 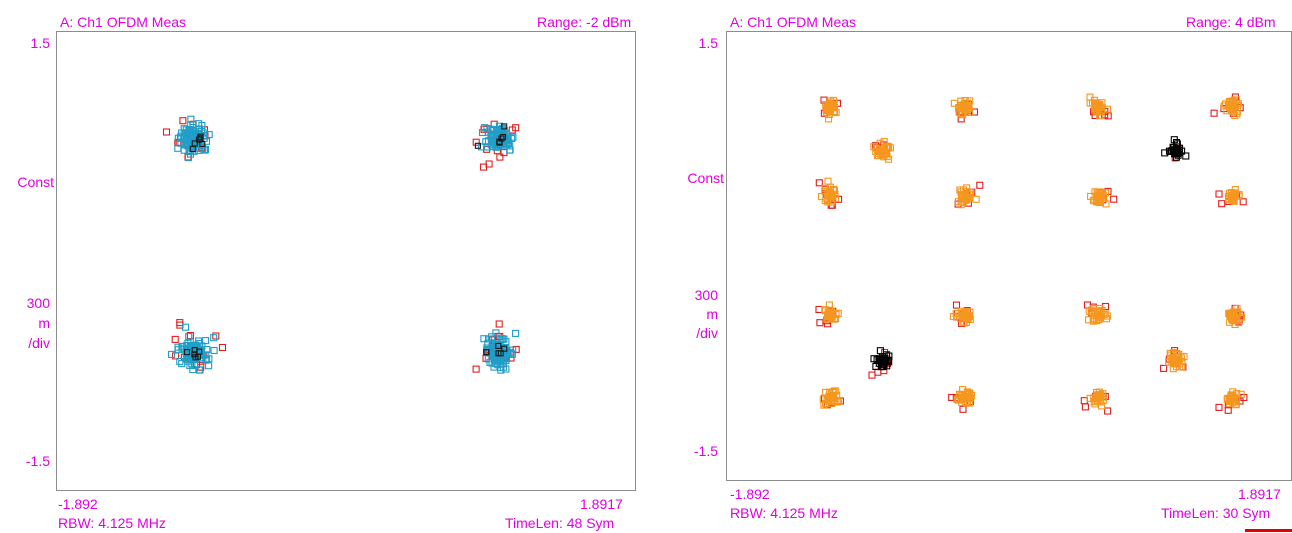 I want to click on range-label: Range: -2 dBm, so click(x=584, y=22).